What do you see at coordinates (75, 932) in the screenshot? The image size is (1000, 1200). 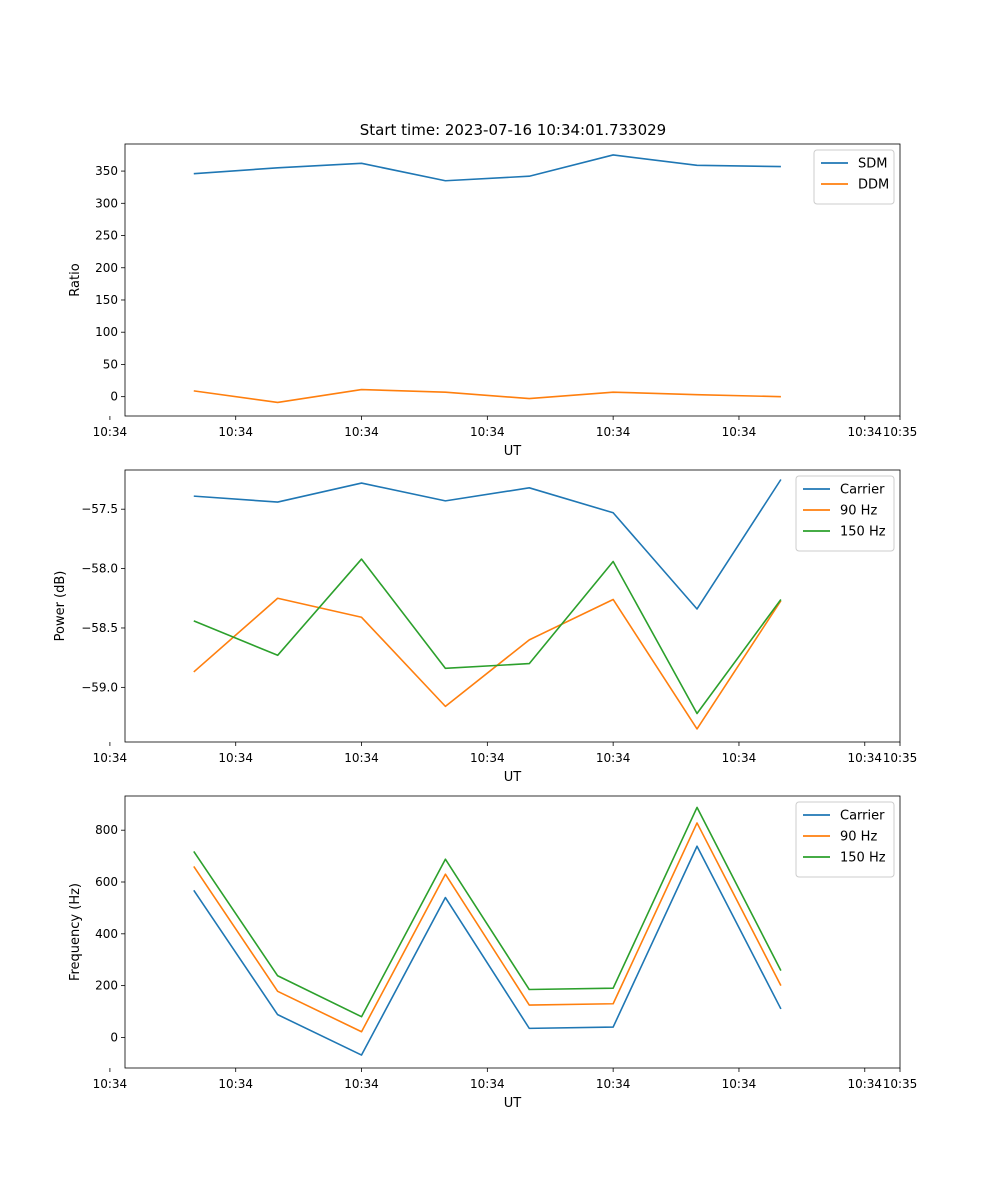 I see `y-axis-label: Frequency (Hz)` at bounding box center [75, 932].